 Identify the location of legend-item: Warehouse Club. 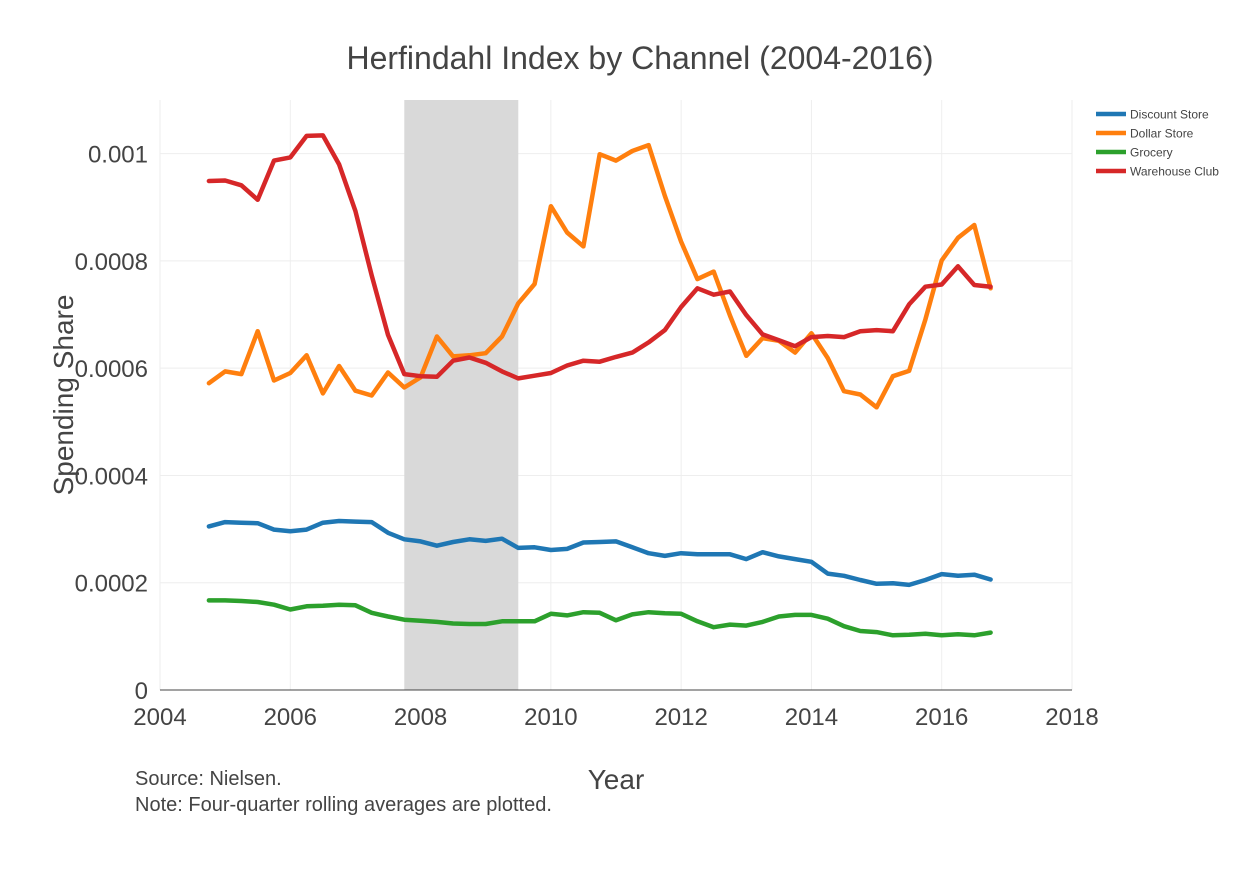
(1157, 172).